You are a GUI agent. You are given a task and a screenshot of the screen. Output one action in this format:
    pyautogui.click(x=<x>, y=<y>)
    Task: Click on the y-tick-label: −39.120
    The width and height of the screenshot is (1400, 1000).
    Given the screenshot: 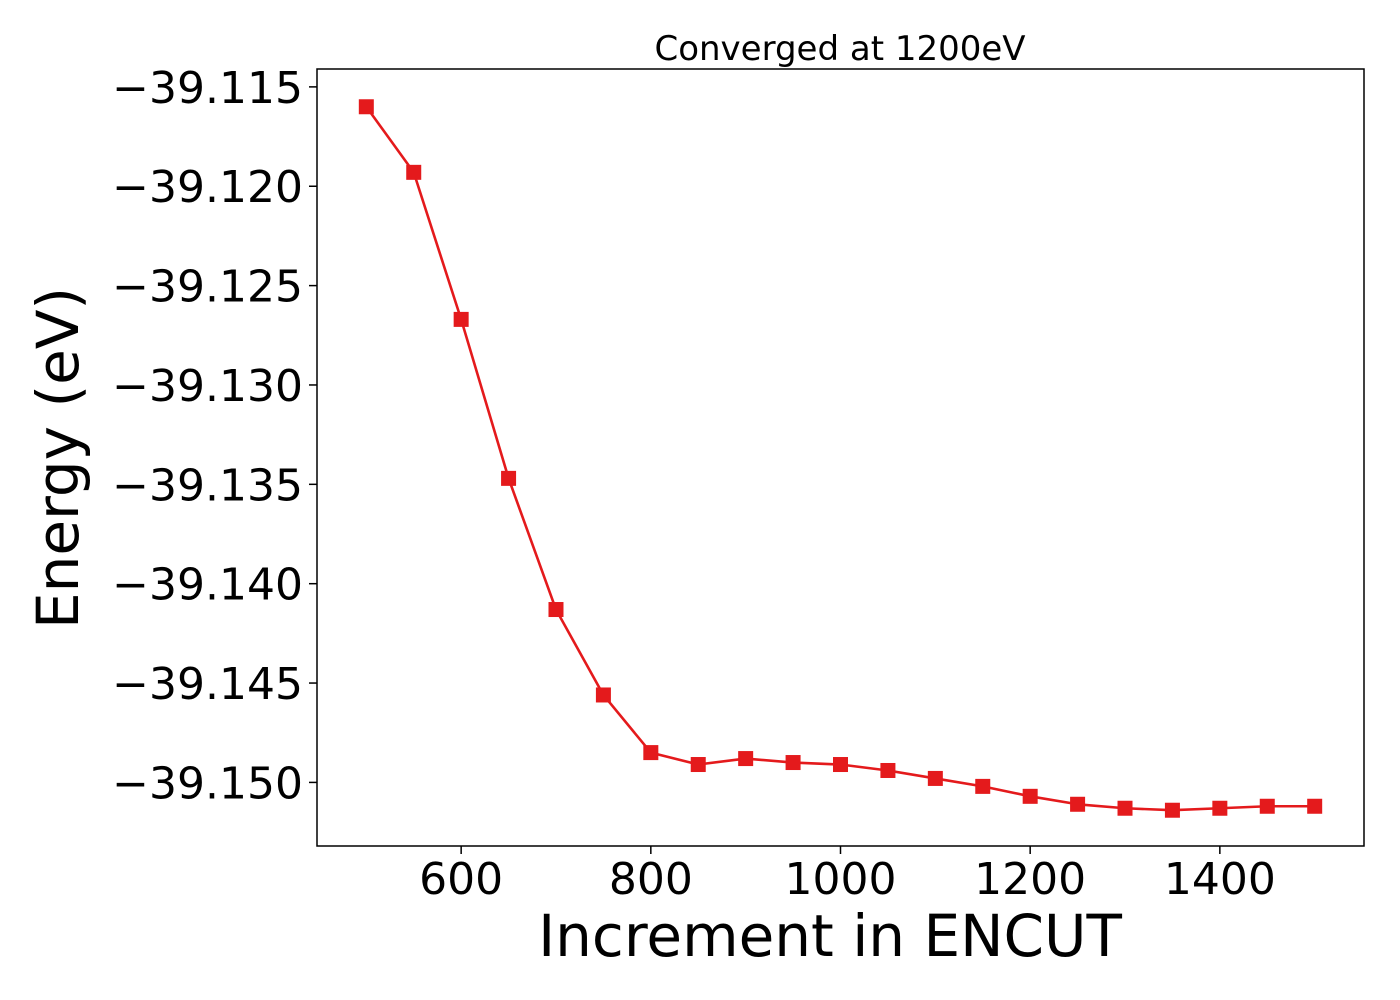 What is the action you would take?
    pyautogui.click(x=207, y=187)
    